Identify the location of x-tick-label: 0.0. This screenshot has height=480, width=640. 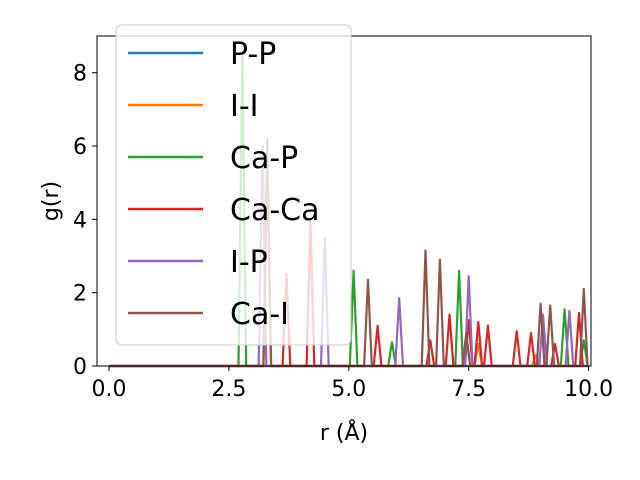
(108, 389).